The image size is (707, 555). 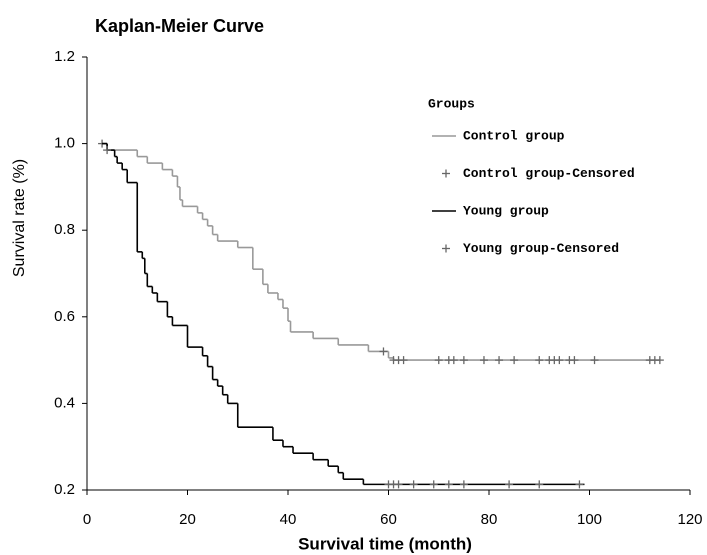 I want to click on x-tick-label: 60, so click(x=388, y=519).